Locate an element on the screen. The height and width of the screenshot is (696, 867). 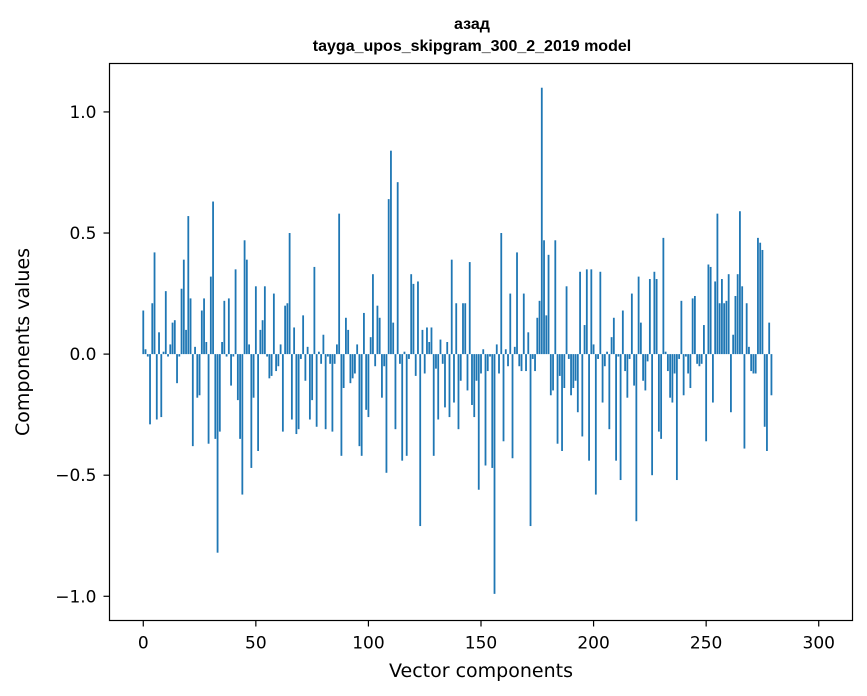
y-tick-label: −0.5 is located at coordinates (75, 476).